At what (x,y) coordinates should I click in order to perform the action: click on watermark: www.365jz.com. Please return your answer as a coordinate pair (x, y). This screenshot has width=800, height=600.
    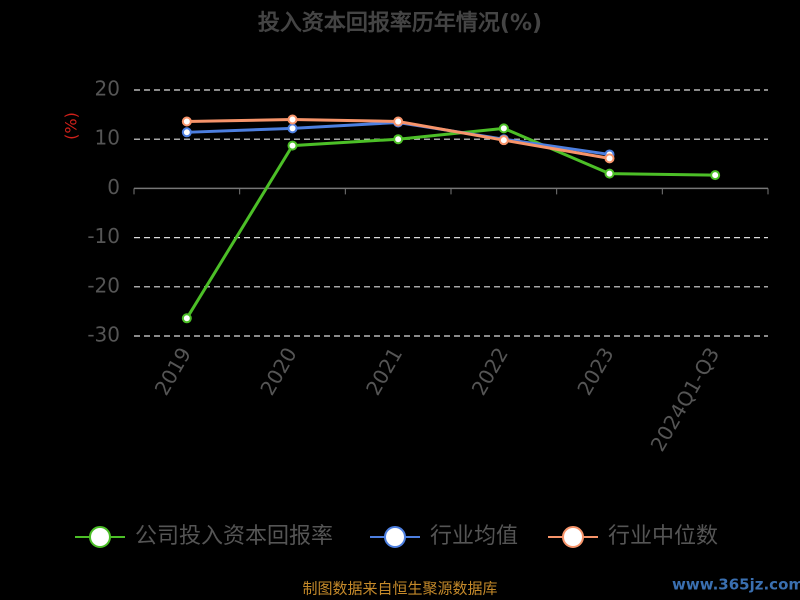
    Looking at the image, I should click on (736, 585).